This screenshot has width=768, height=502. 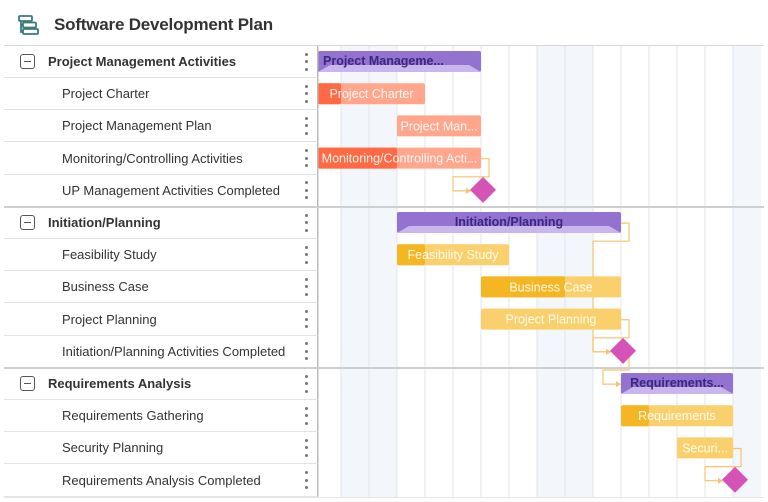 I want to click on task-row: Project Planning, so click(x=161, y=320).